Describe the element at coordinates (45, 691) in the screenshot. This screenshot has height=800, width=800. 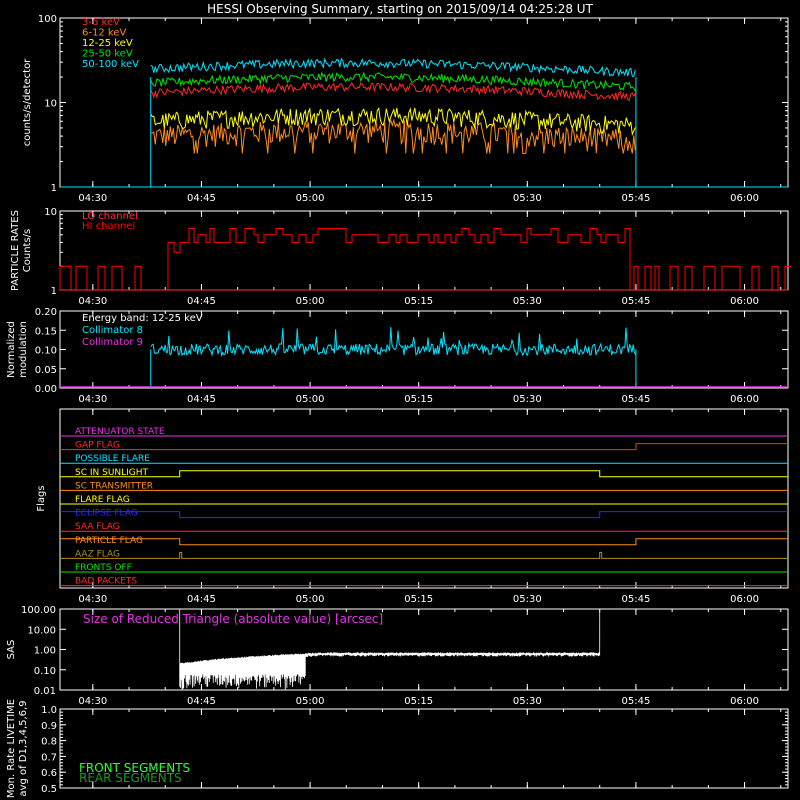
I see `y-tick-label: 0.01` at that location.